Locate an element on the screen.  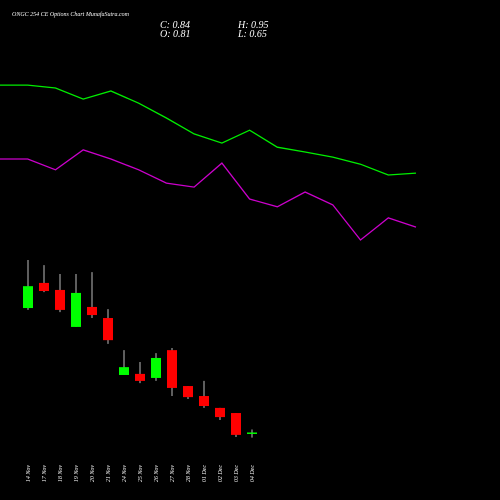
x-tick-label: 26 Nov is located at coordinates (157, 474).